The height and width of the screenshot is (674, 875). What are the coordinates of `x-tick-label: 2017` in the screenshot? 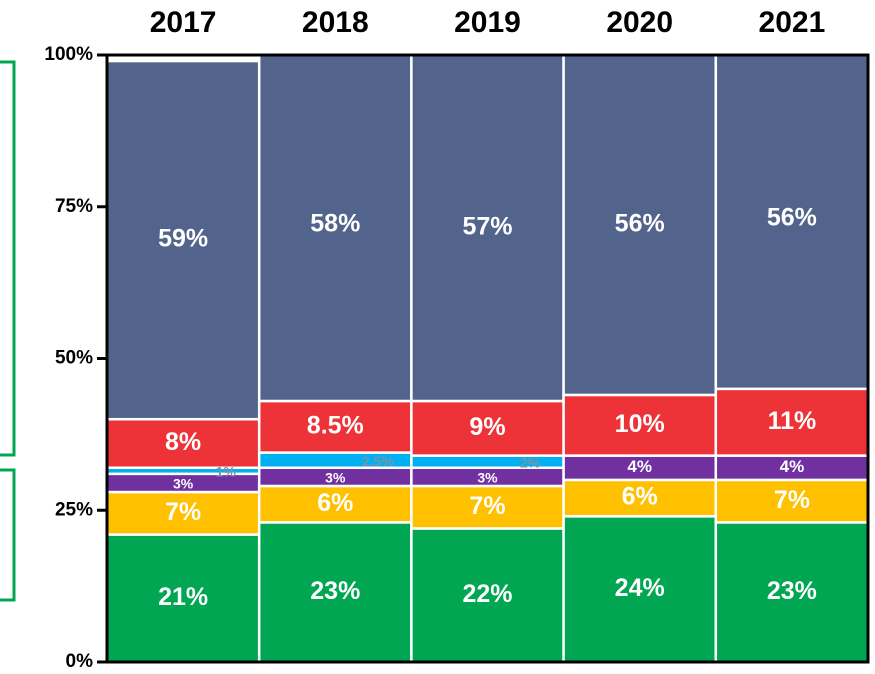 It's located at (183, 22).